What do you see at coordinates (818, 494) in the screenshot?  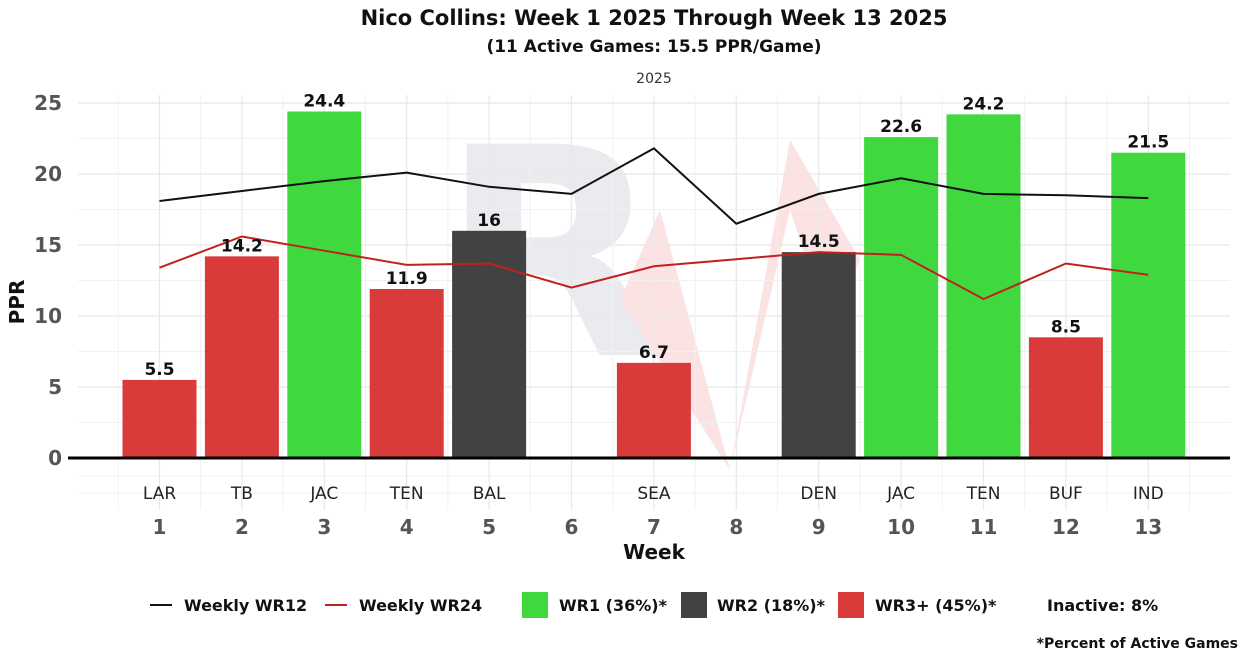 I see `opponent-label: DEN` at bounding box center [818, 494].